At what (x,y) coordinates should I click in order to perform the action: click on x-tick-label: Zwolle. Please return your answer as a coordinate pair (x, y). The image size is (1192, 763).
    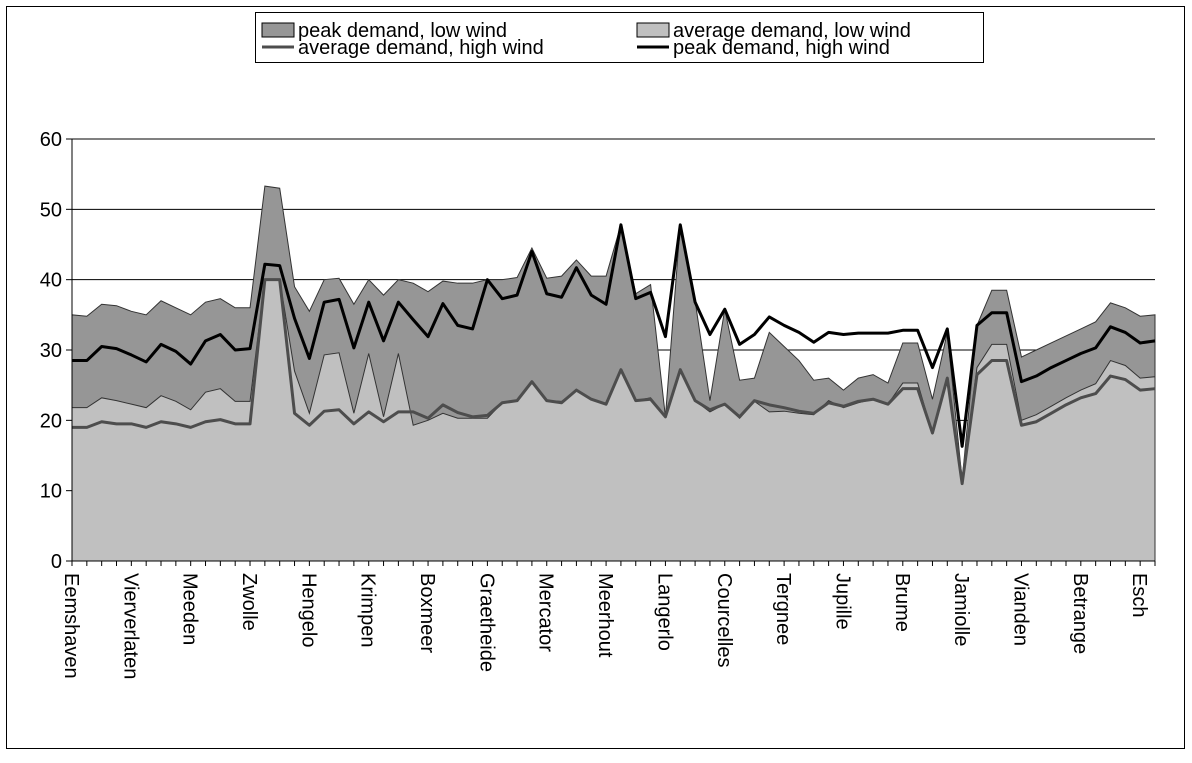
    Looking at the image, I should click on (249, 602).